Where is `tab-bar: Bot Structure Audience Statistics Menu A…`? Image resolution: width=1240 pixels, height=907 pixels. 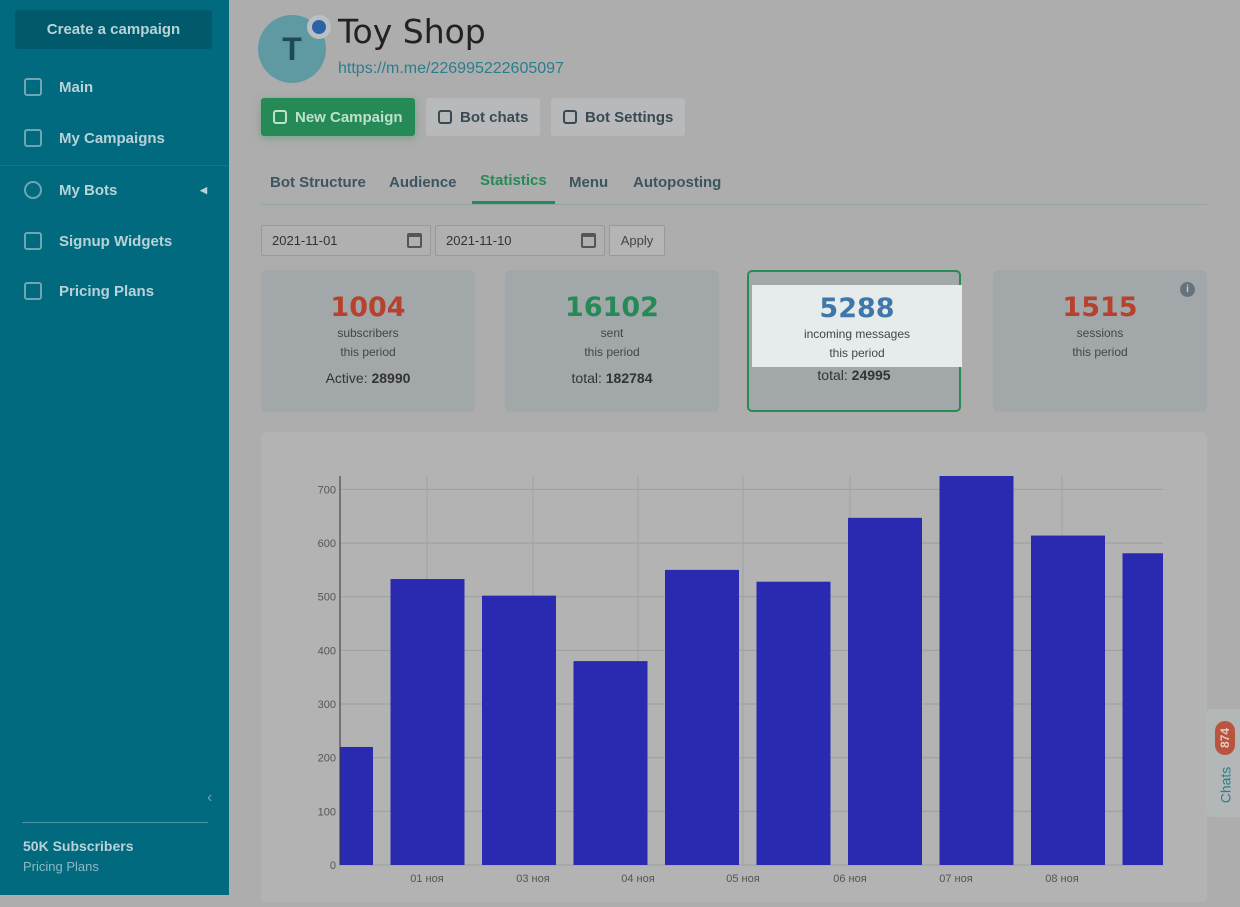 tab-bar: Bot Structure Audience Statistics Menu A… is located at coordinates (734, 182).